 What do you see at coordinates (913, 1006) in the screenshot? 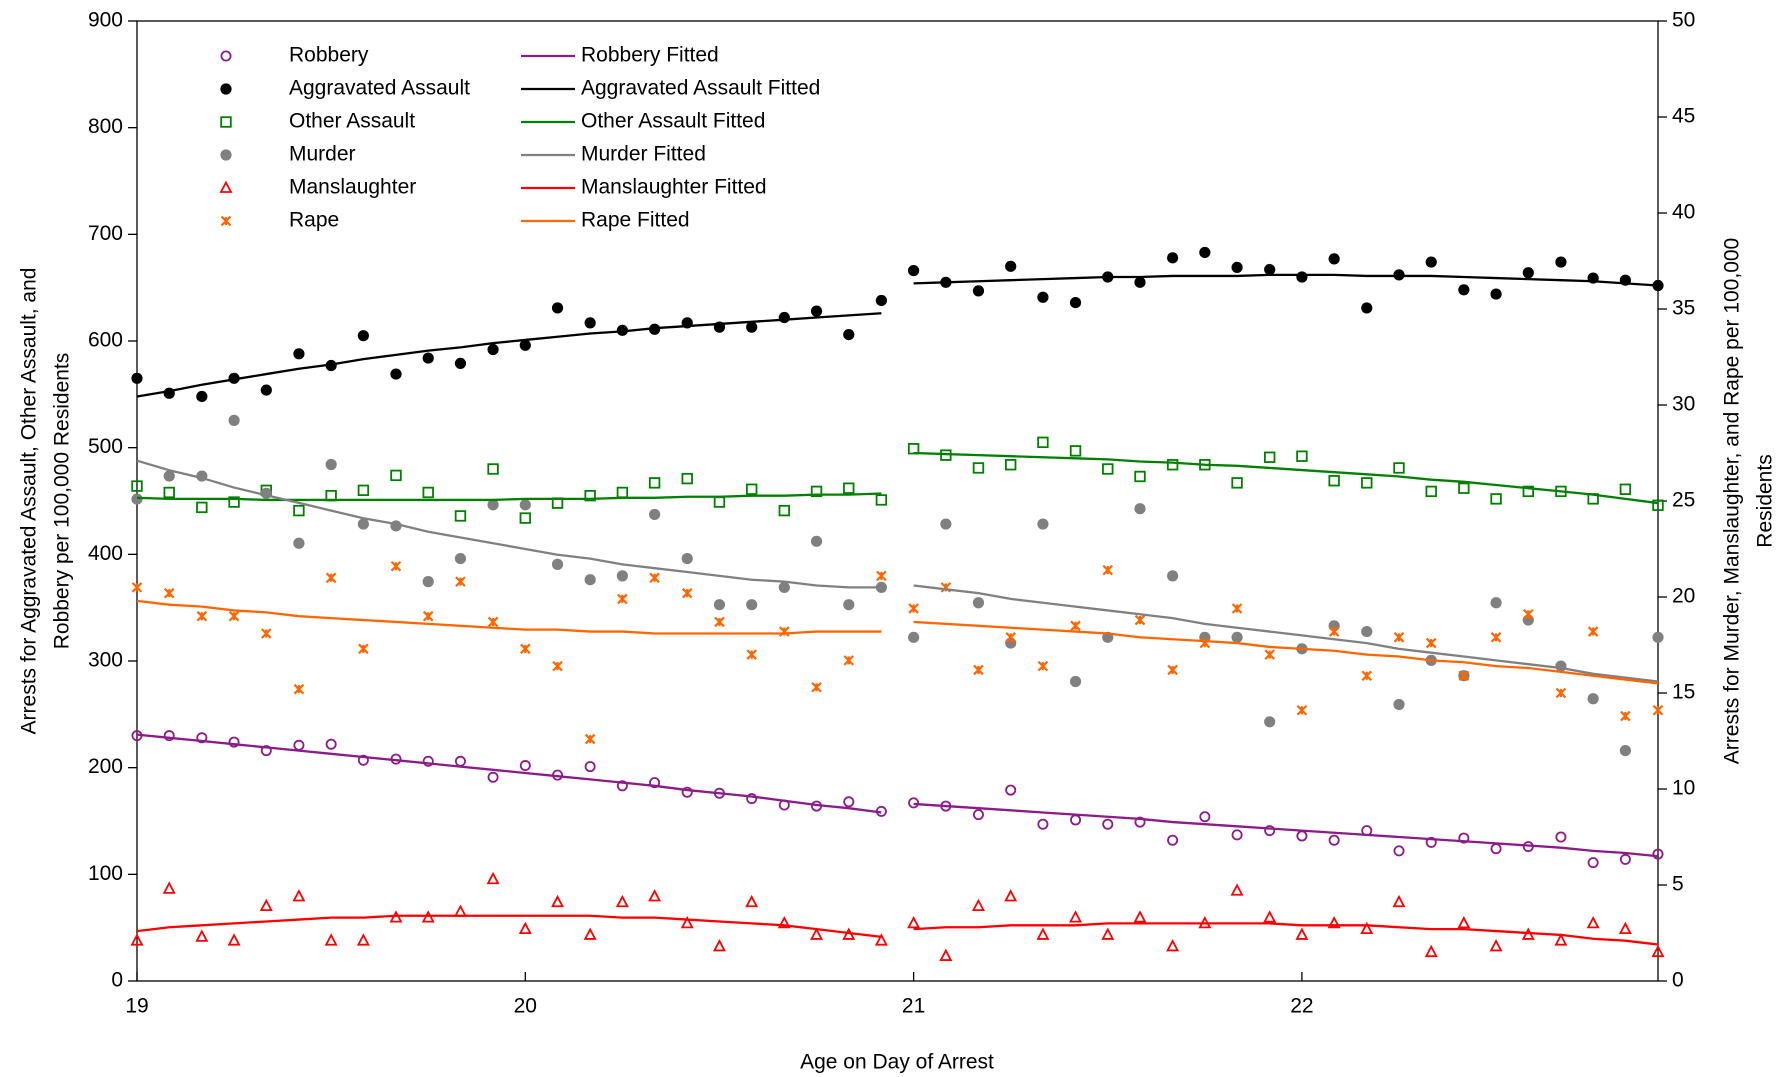
I see `x-tick-label: 21` at bounding box center [913, 1006].